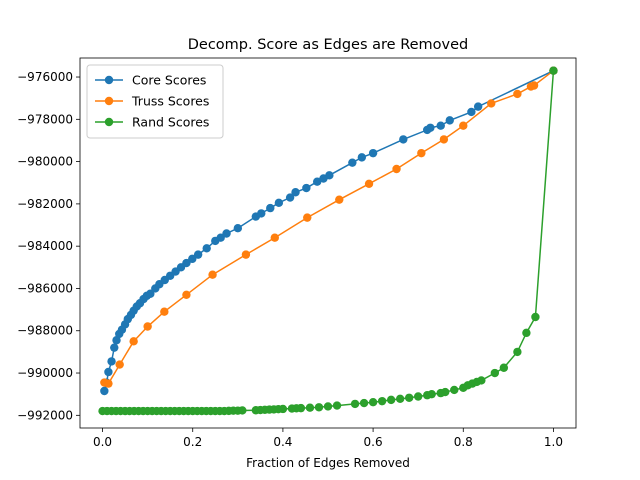 Image resolution: width=640 pixels, height=480 pixels. I want to click on chart-title: Decomp. Score as Edges are Removed, so click(328, 45).